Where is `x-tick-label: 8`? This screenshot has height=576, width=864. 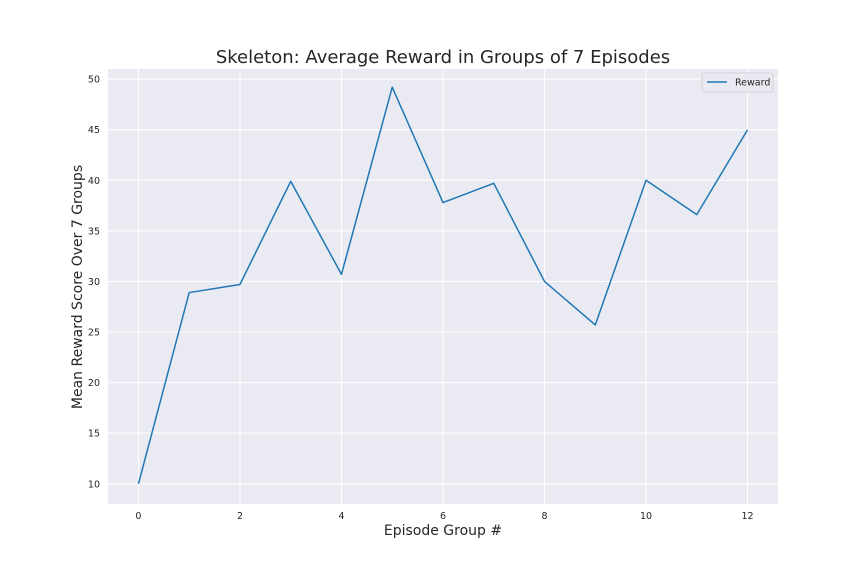
x-tick-label: 8 is located at coordinates (544, 516).